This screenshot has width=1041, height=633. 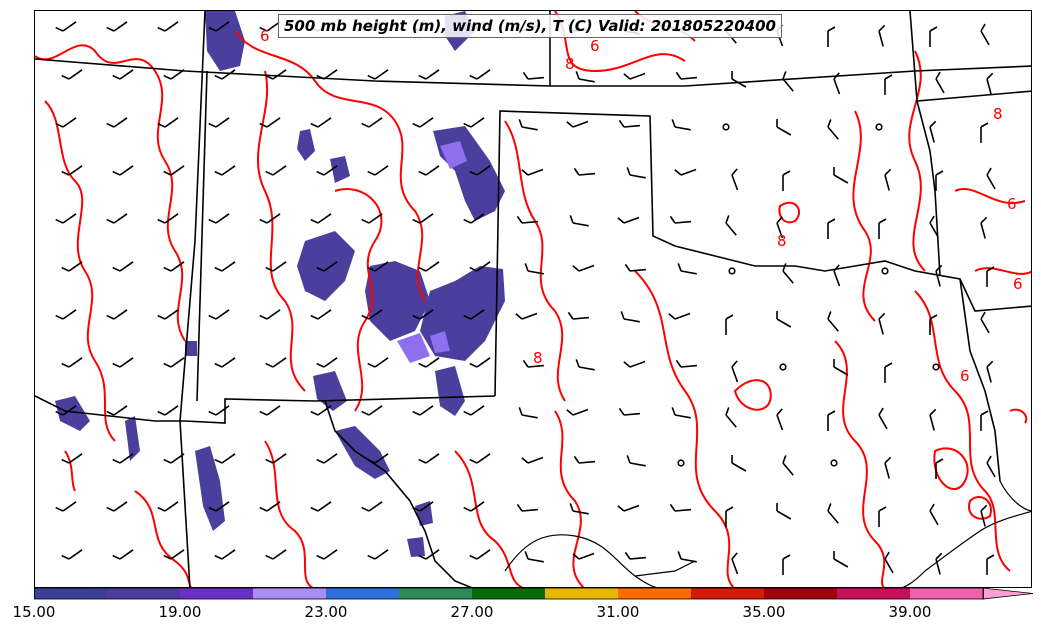 What do you see at coordinates (432, 252) in the screenshot?
I see `wind-speed-shading-core` at bounding box center [432, 252].